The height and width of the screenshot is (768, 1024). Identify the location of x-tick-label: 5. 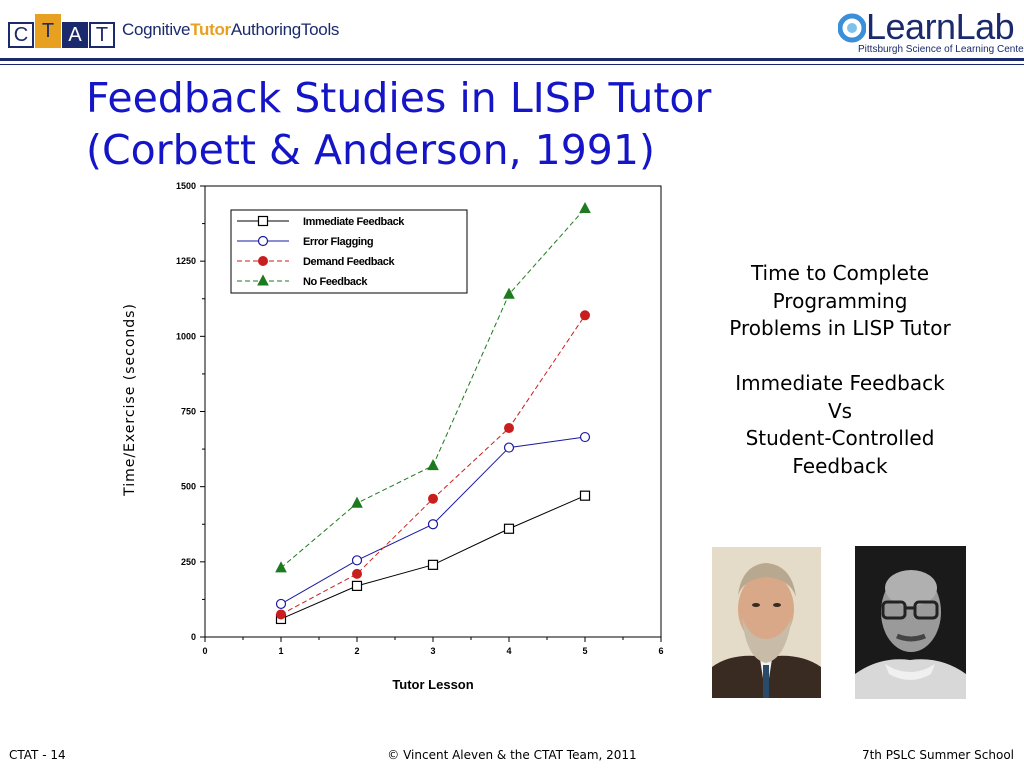
(584, 651).